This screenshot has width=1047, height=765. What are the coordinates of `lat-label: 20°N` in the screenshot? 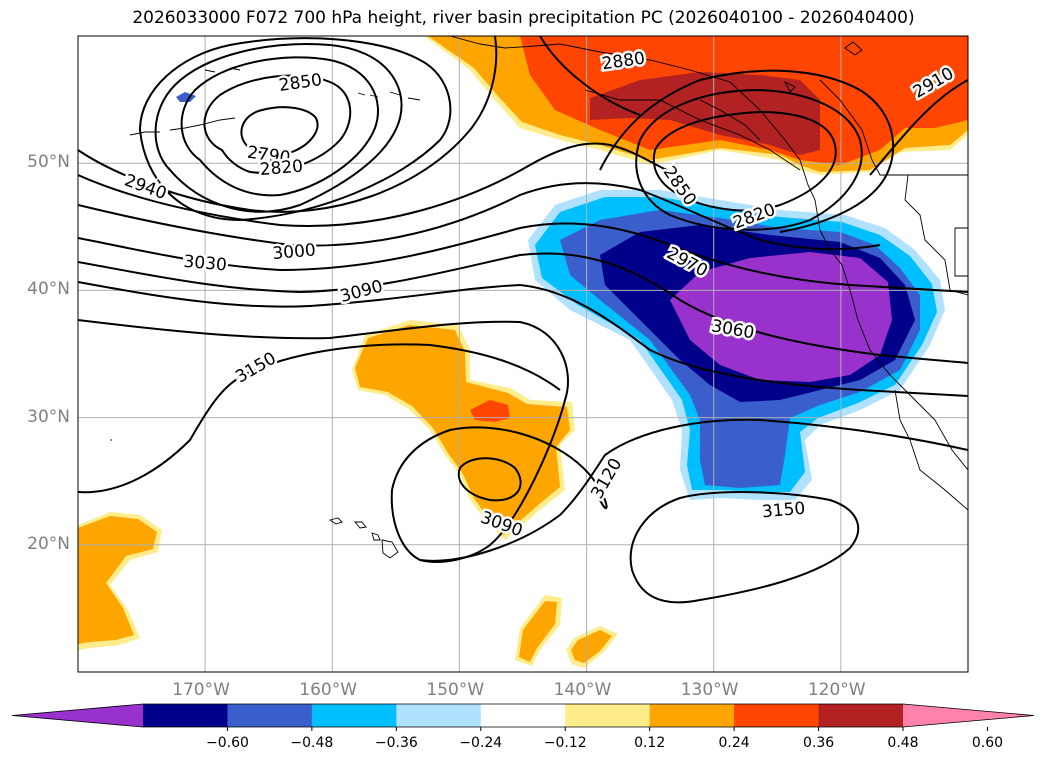 It's located at (48, 543).